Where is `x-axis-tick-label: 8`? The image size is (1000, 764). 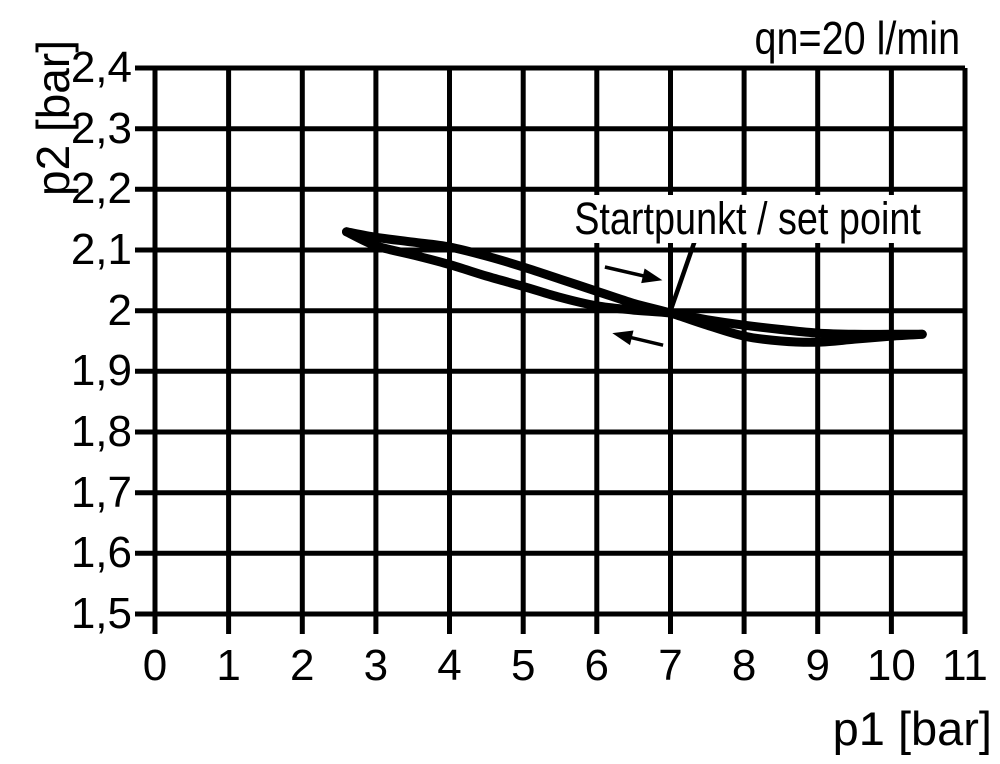 x-axis-tick-label: 8 is located at coordinates (744, 665).